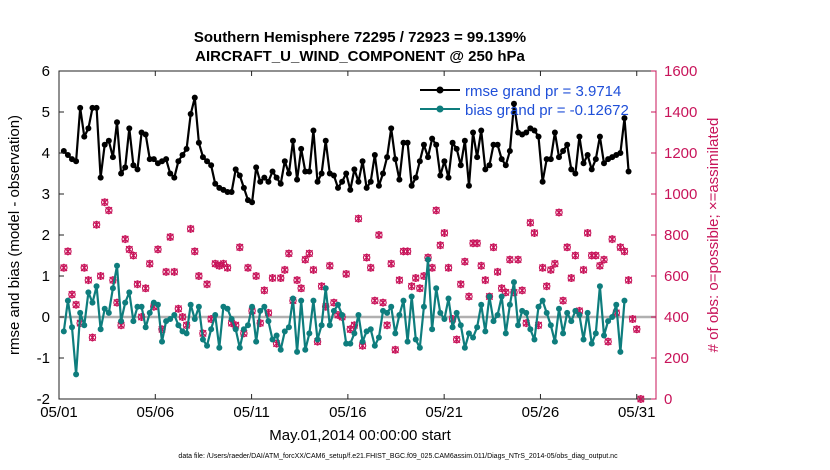  I want to click on y-tick-label: -1, so click(43, 358).